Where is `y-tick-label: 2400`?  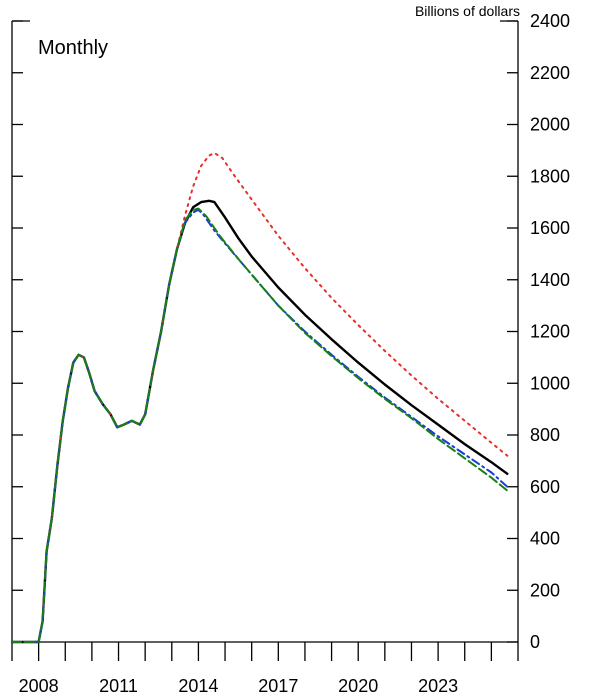 y-tick-label: 2400 is located at coordinates (550, 21).